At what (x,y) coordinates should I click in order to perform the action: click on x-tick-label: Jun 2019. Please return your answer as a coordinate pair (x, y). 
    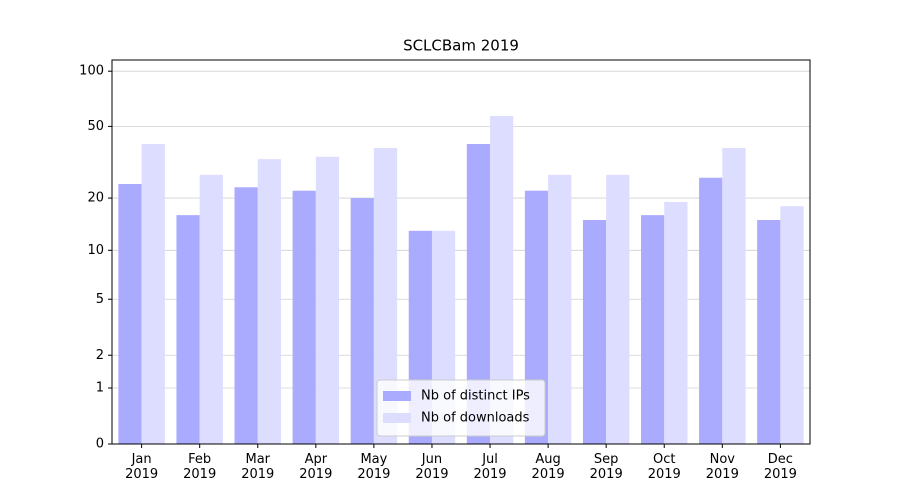
    Looking at the image, I should click on (432, 467).